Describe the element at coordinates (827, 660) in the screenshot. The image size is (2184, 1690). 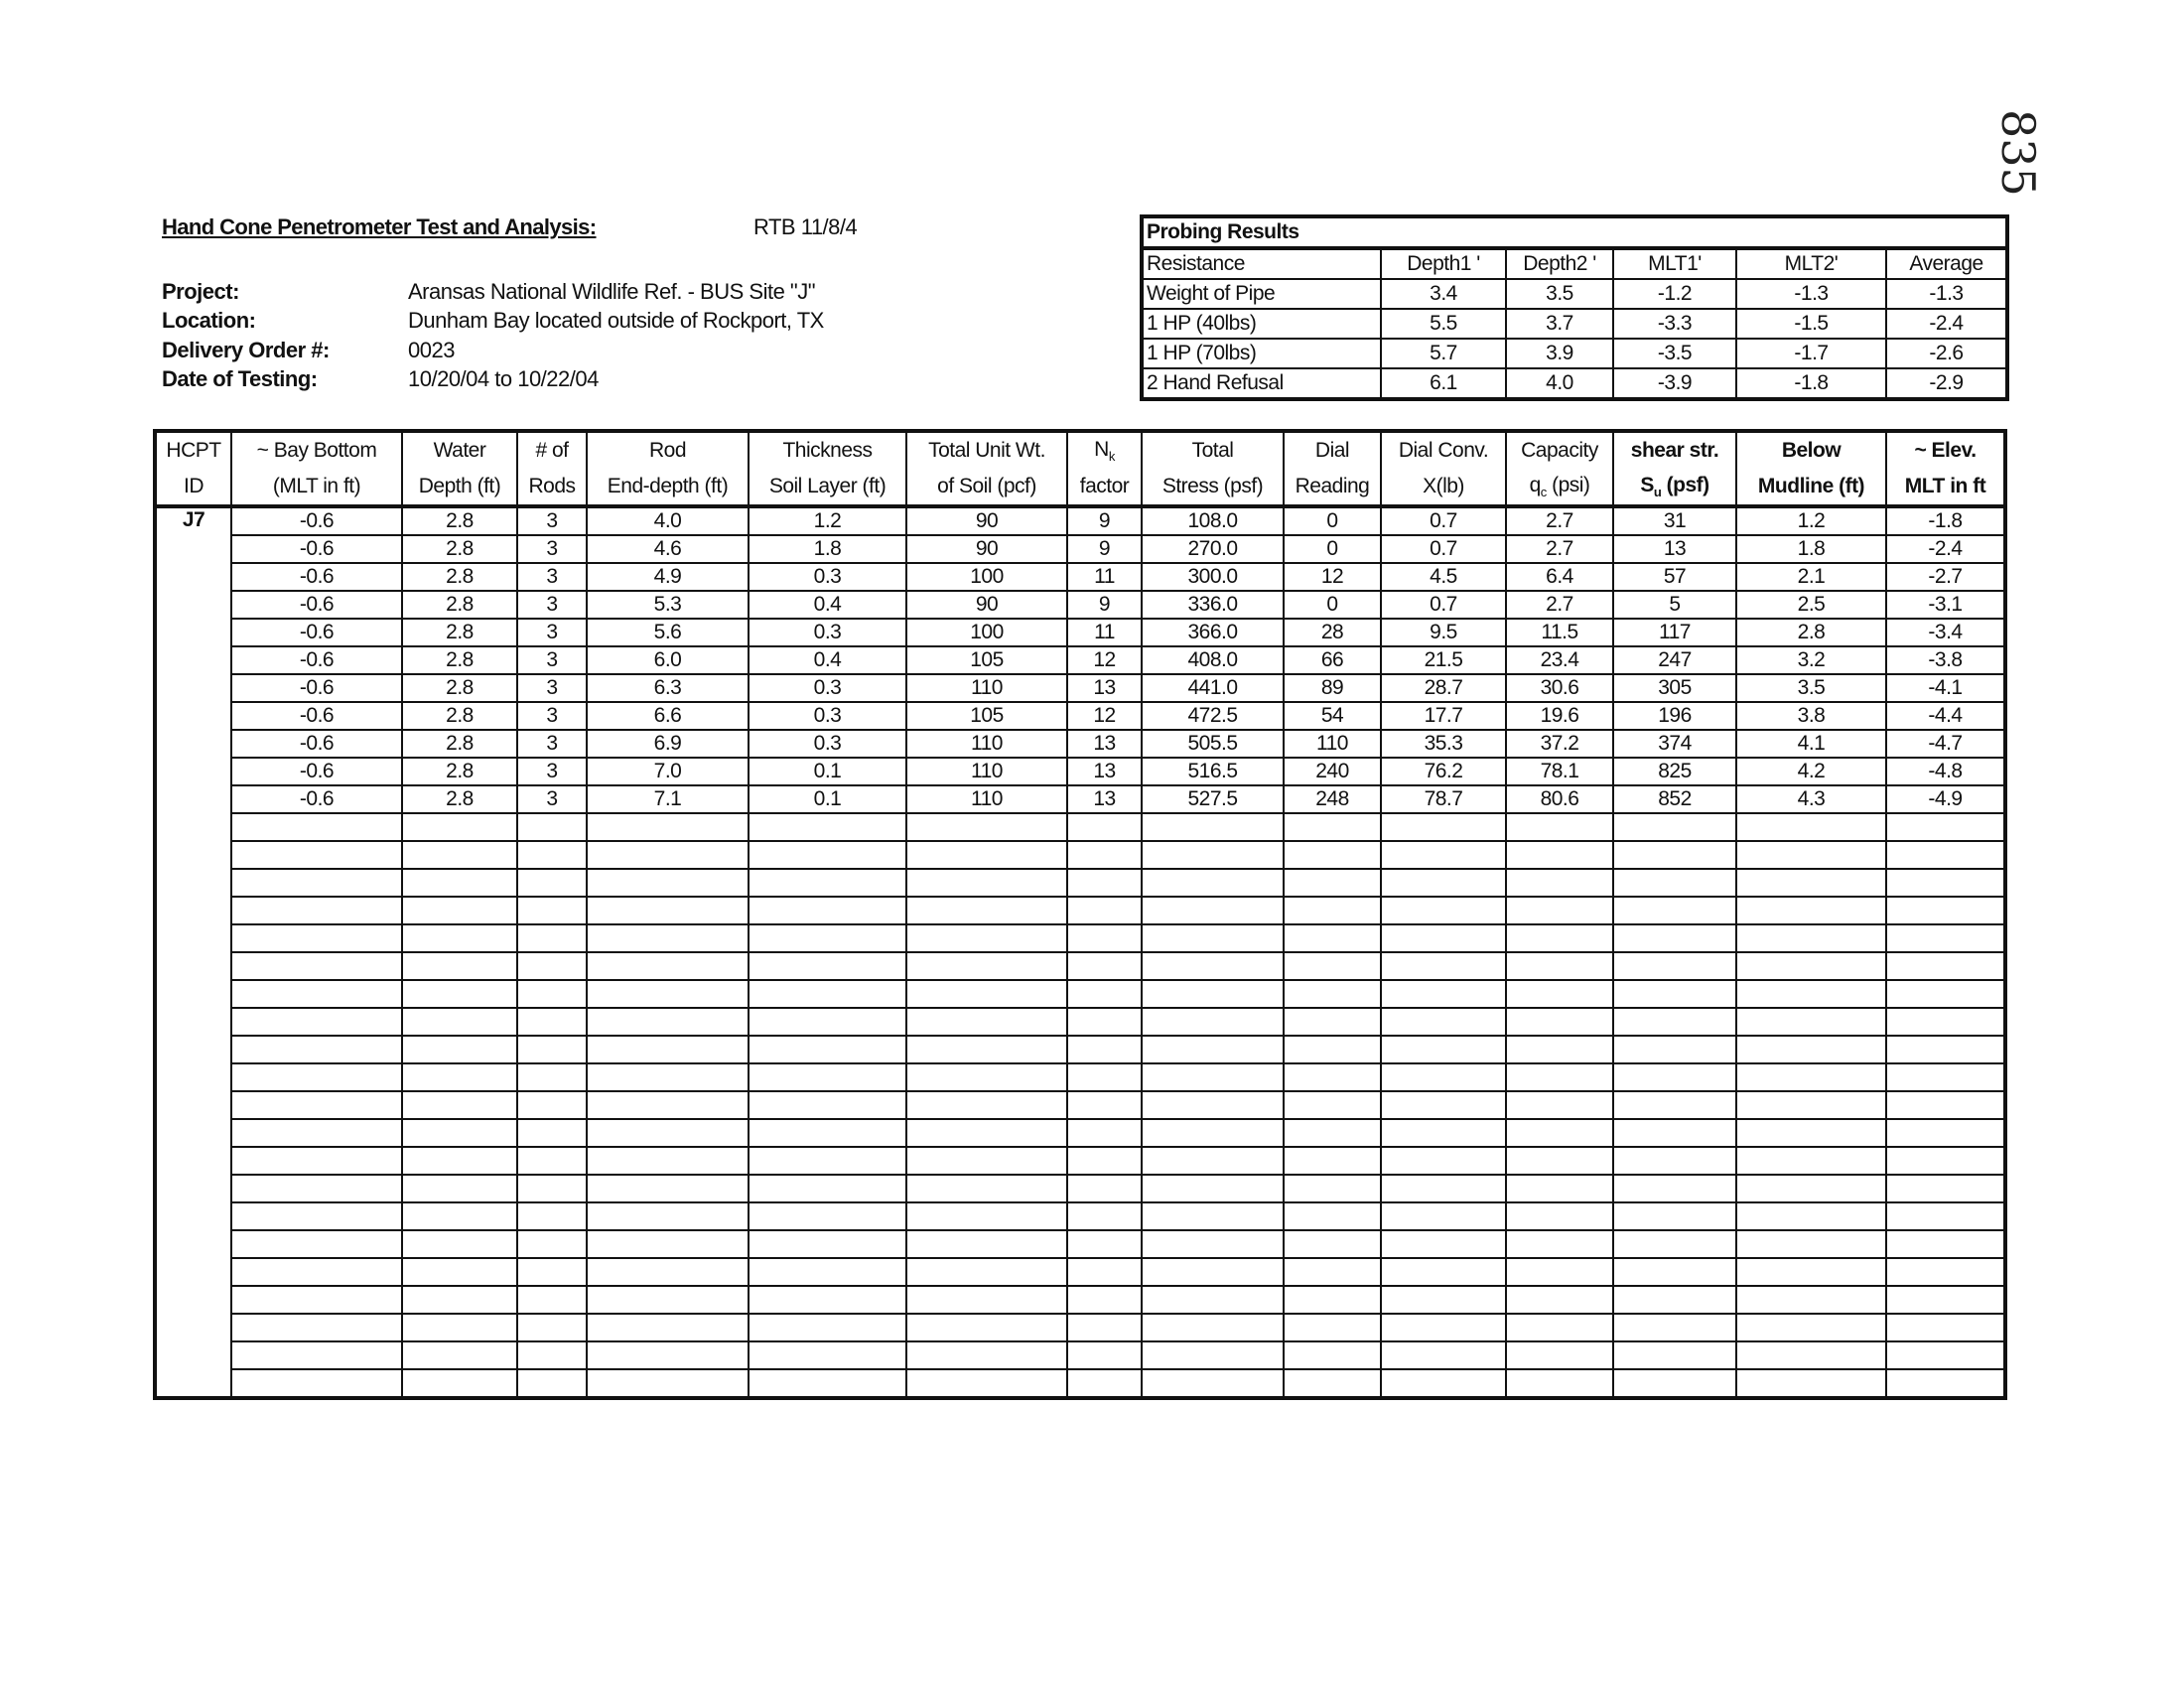
I see `table-cell: 0.4` at that location.